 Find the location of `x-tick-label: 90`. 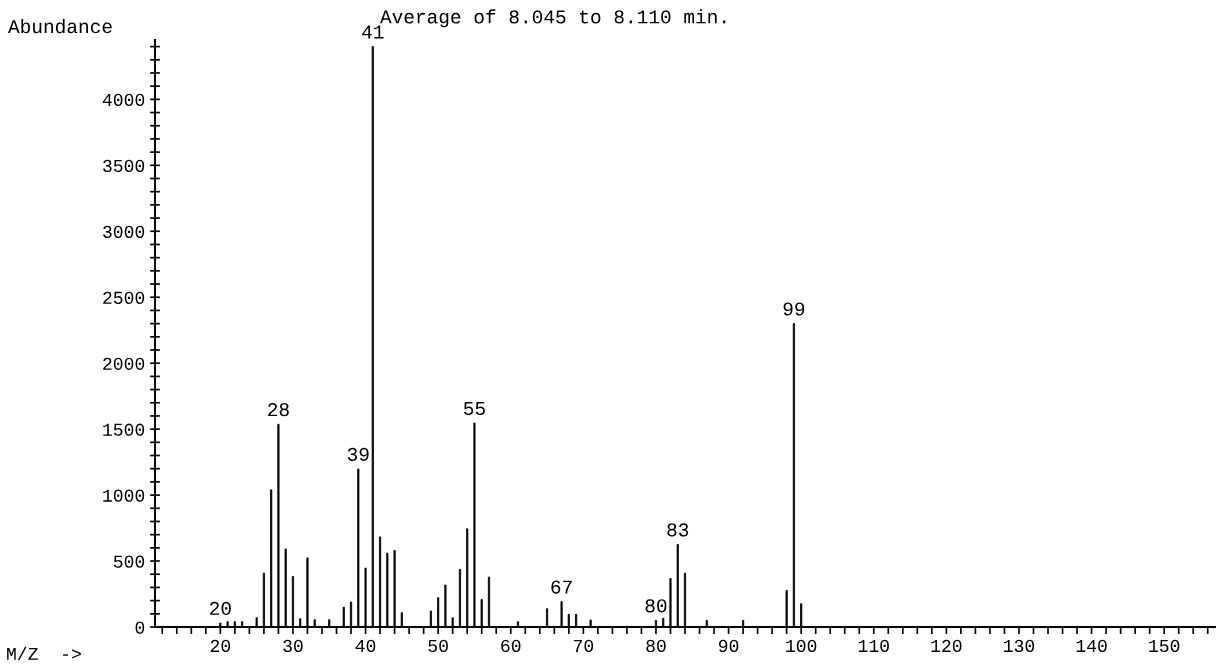

x-tick-label: 90 is located at coordinates (728, 646).